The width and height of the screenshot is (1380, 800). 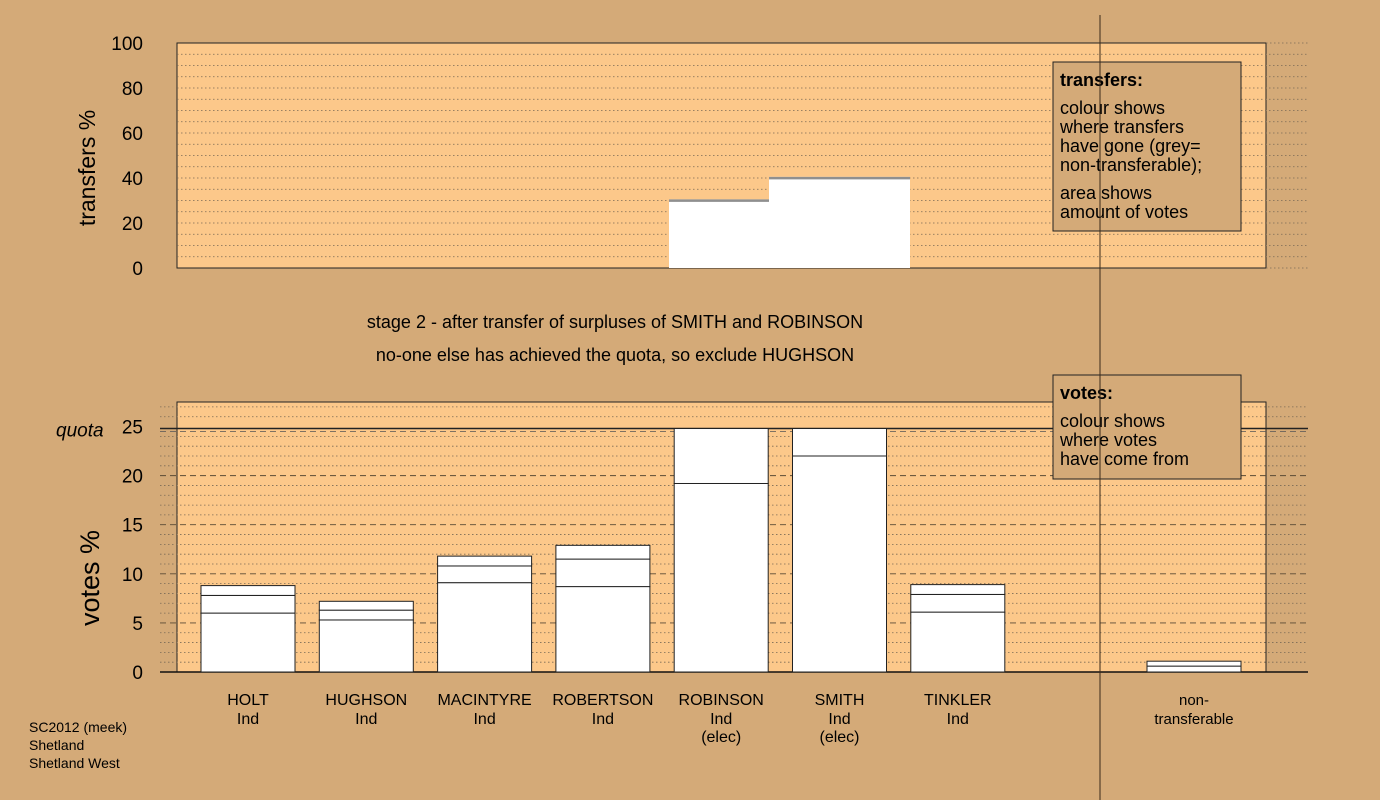 What do you see at coordinates (132, 89) in the screenshot?
I see `transfers-y-tick-label: 80` at bounding box center [132, 89].